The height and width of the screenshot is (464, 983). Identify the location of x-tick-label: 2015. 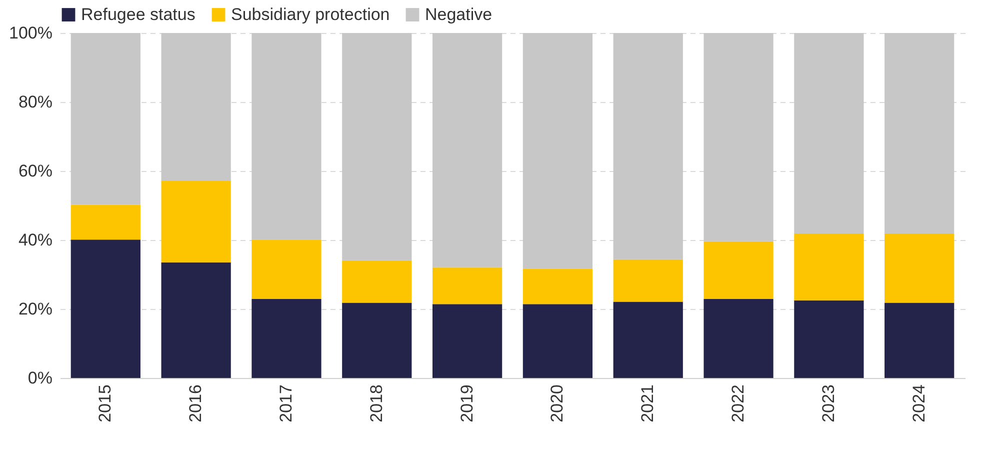
(105, 403).